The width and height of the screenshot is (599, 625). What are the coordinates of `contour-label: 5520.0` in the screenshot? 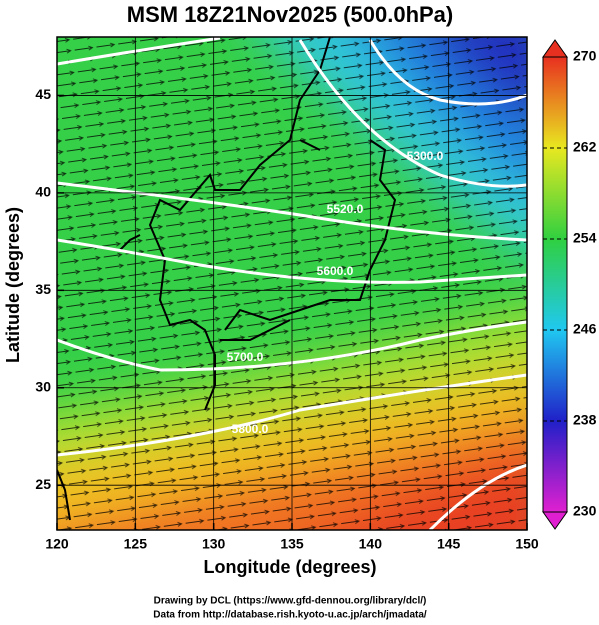 It's located at (345, 209).